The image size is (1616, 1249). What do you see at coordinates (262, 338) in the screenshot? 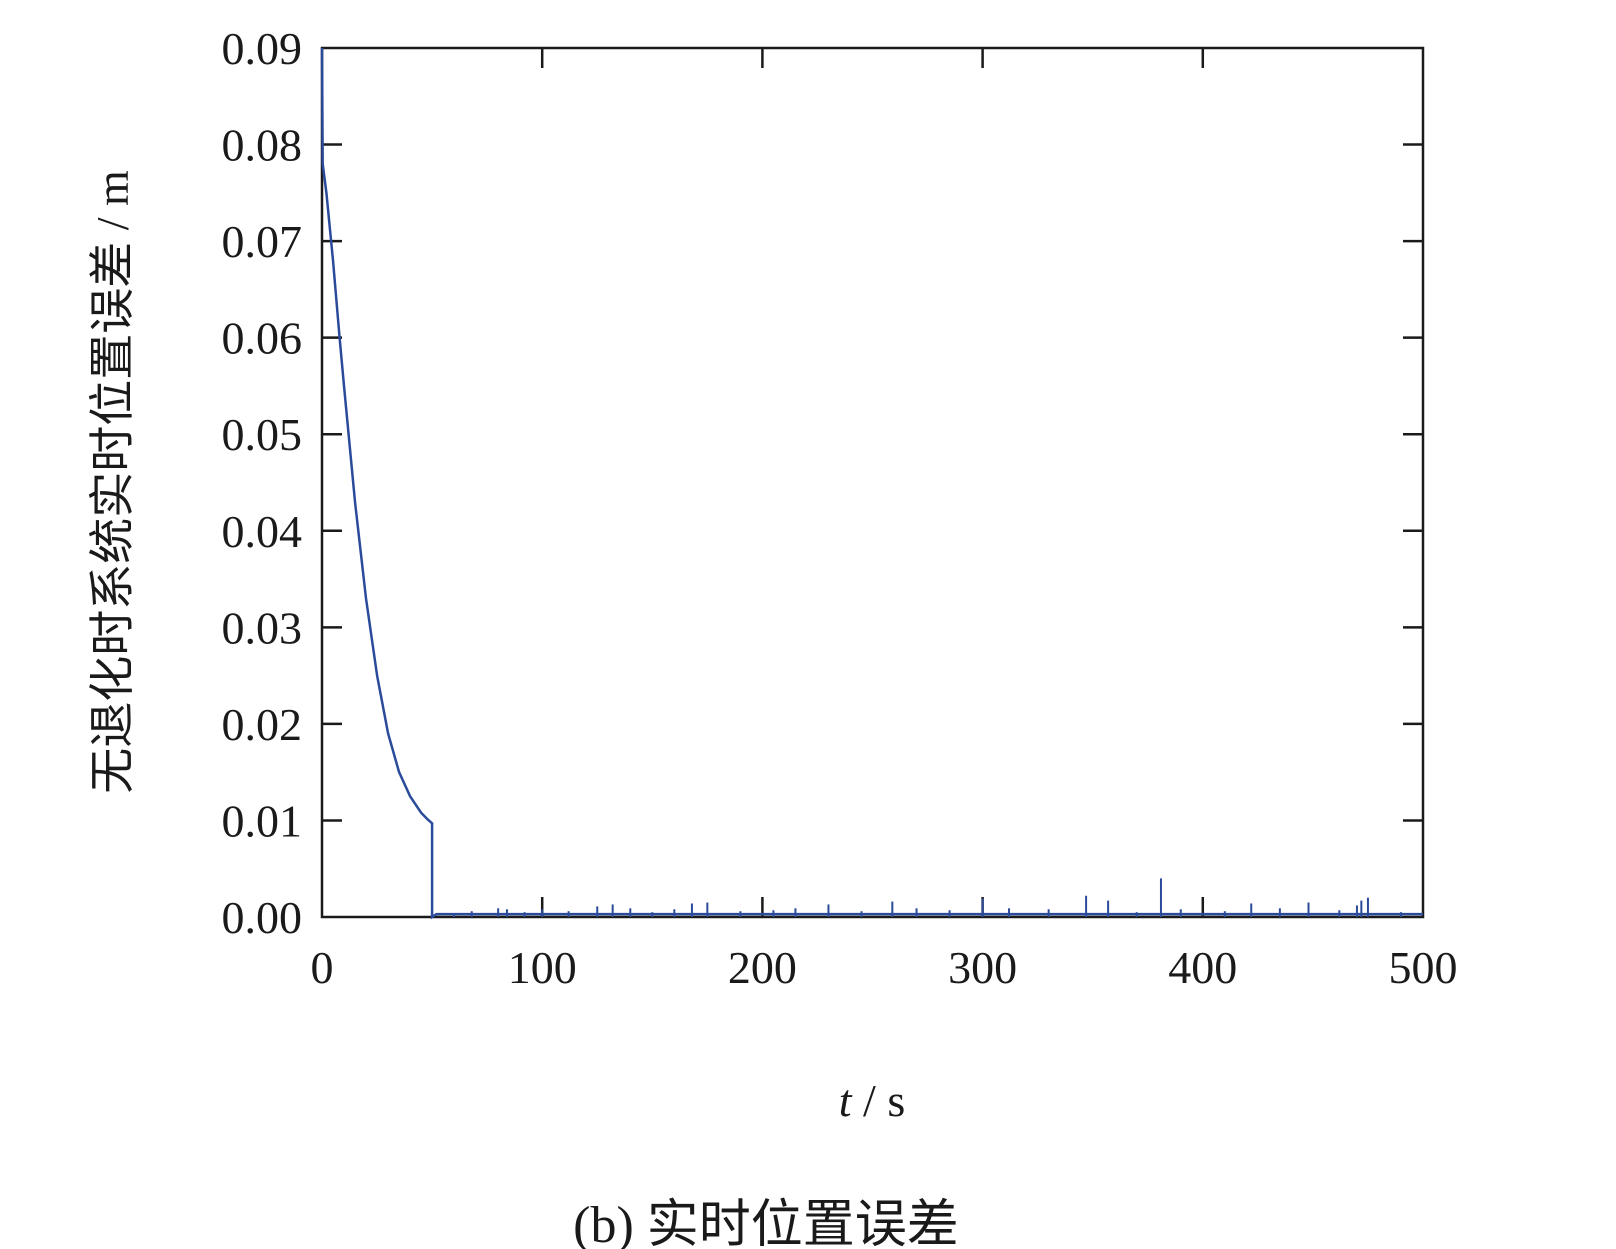
I see `y-tick-label: 0.06` at bounding box center [262, 338].